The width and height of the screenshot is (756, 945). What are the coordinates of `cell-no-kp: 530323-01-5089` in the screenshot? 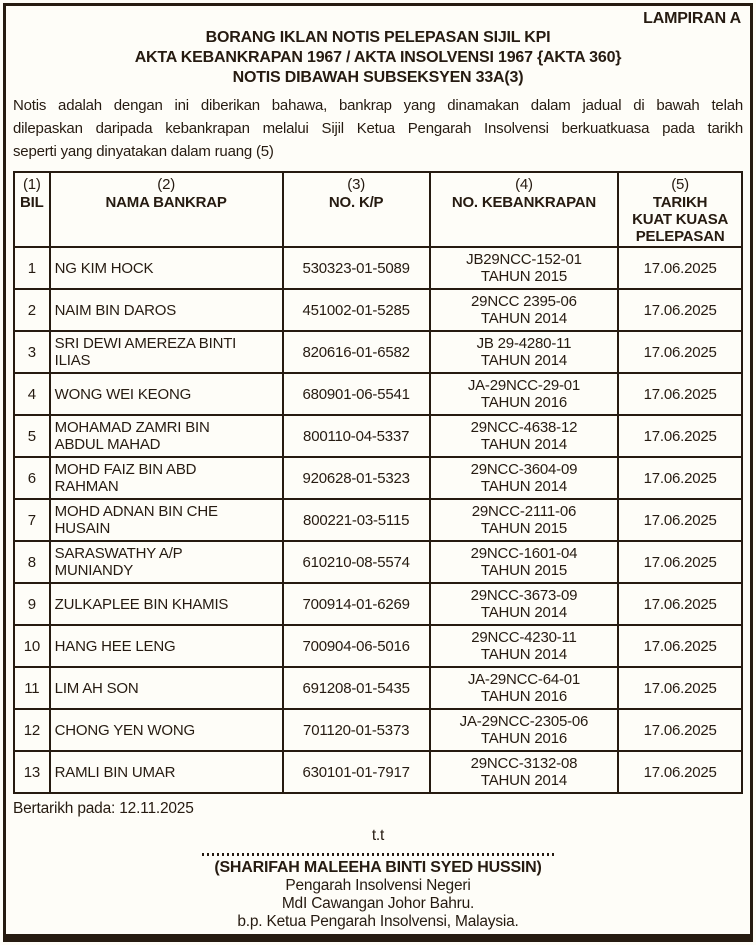 It's located at (356, 268).